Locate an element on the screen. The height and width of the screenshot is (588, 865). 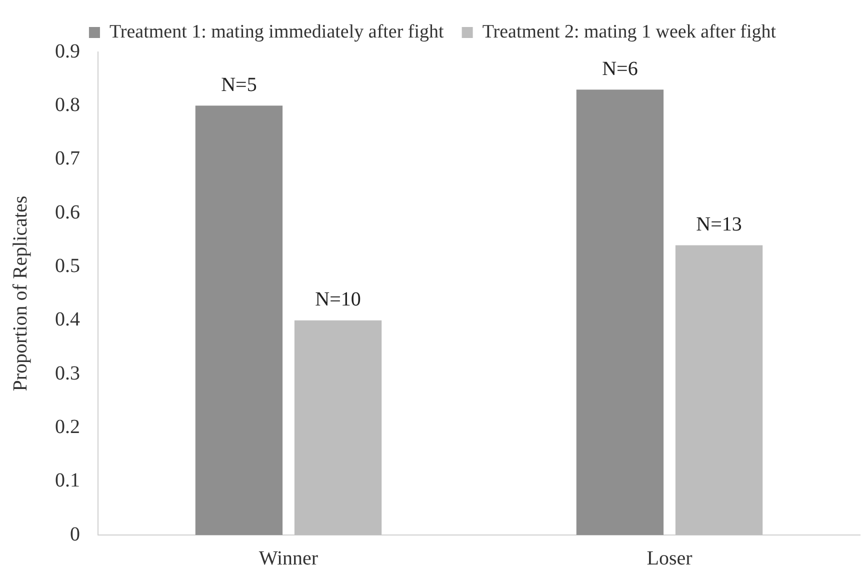
y-tick-label: 0.1 is located at coordinates (67, 481).